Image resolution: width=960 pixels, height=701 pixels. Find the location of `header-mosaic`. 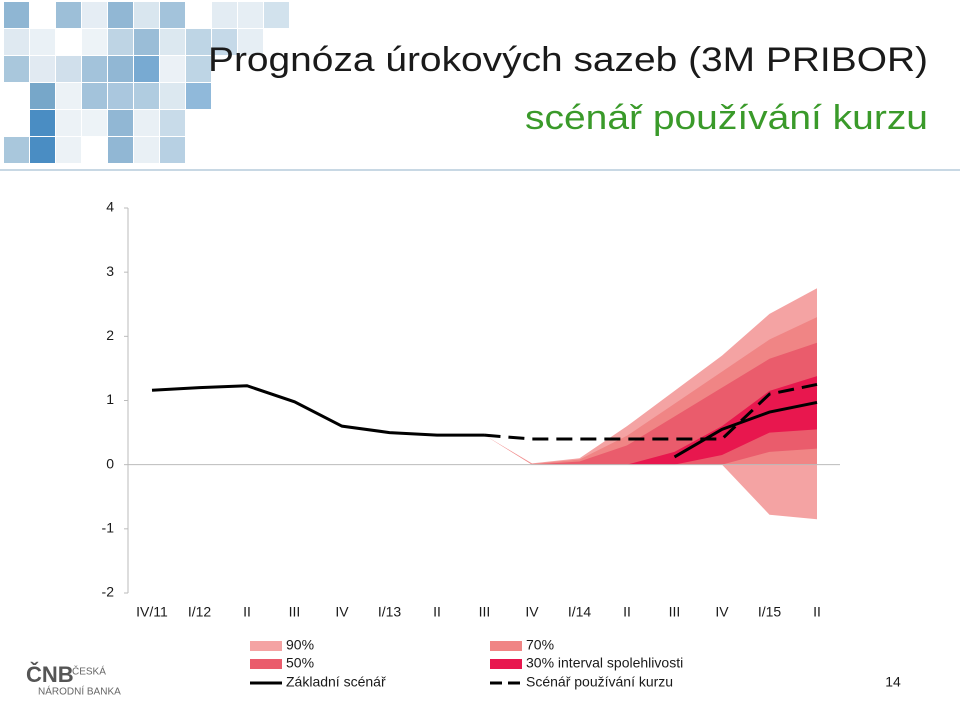

header-mosaic is located at coordinates (146, 82).